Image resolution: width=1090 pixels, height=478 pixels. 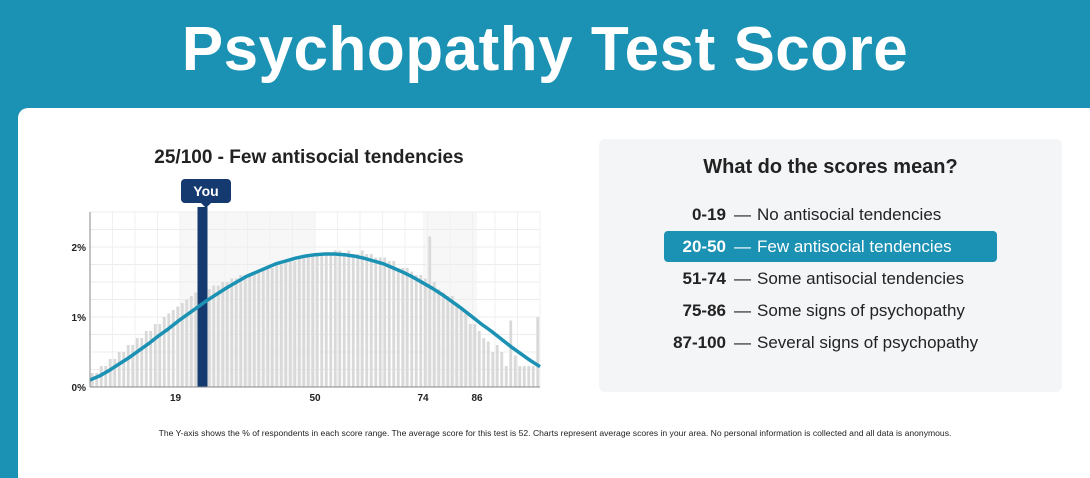 I want to click on legend-item-0-19: 0-19 — No antisocial tendencies, so click(x=830, y=214).